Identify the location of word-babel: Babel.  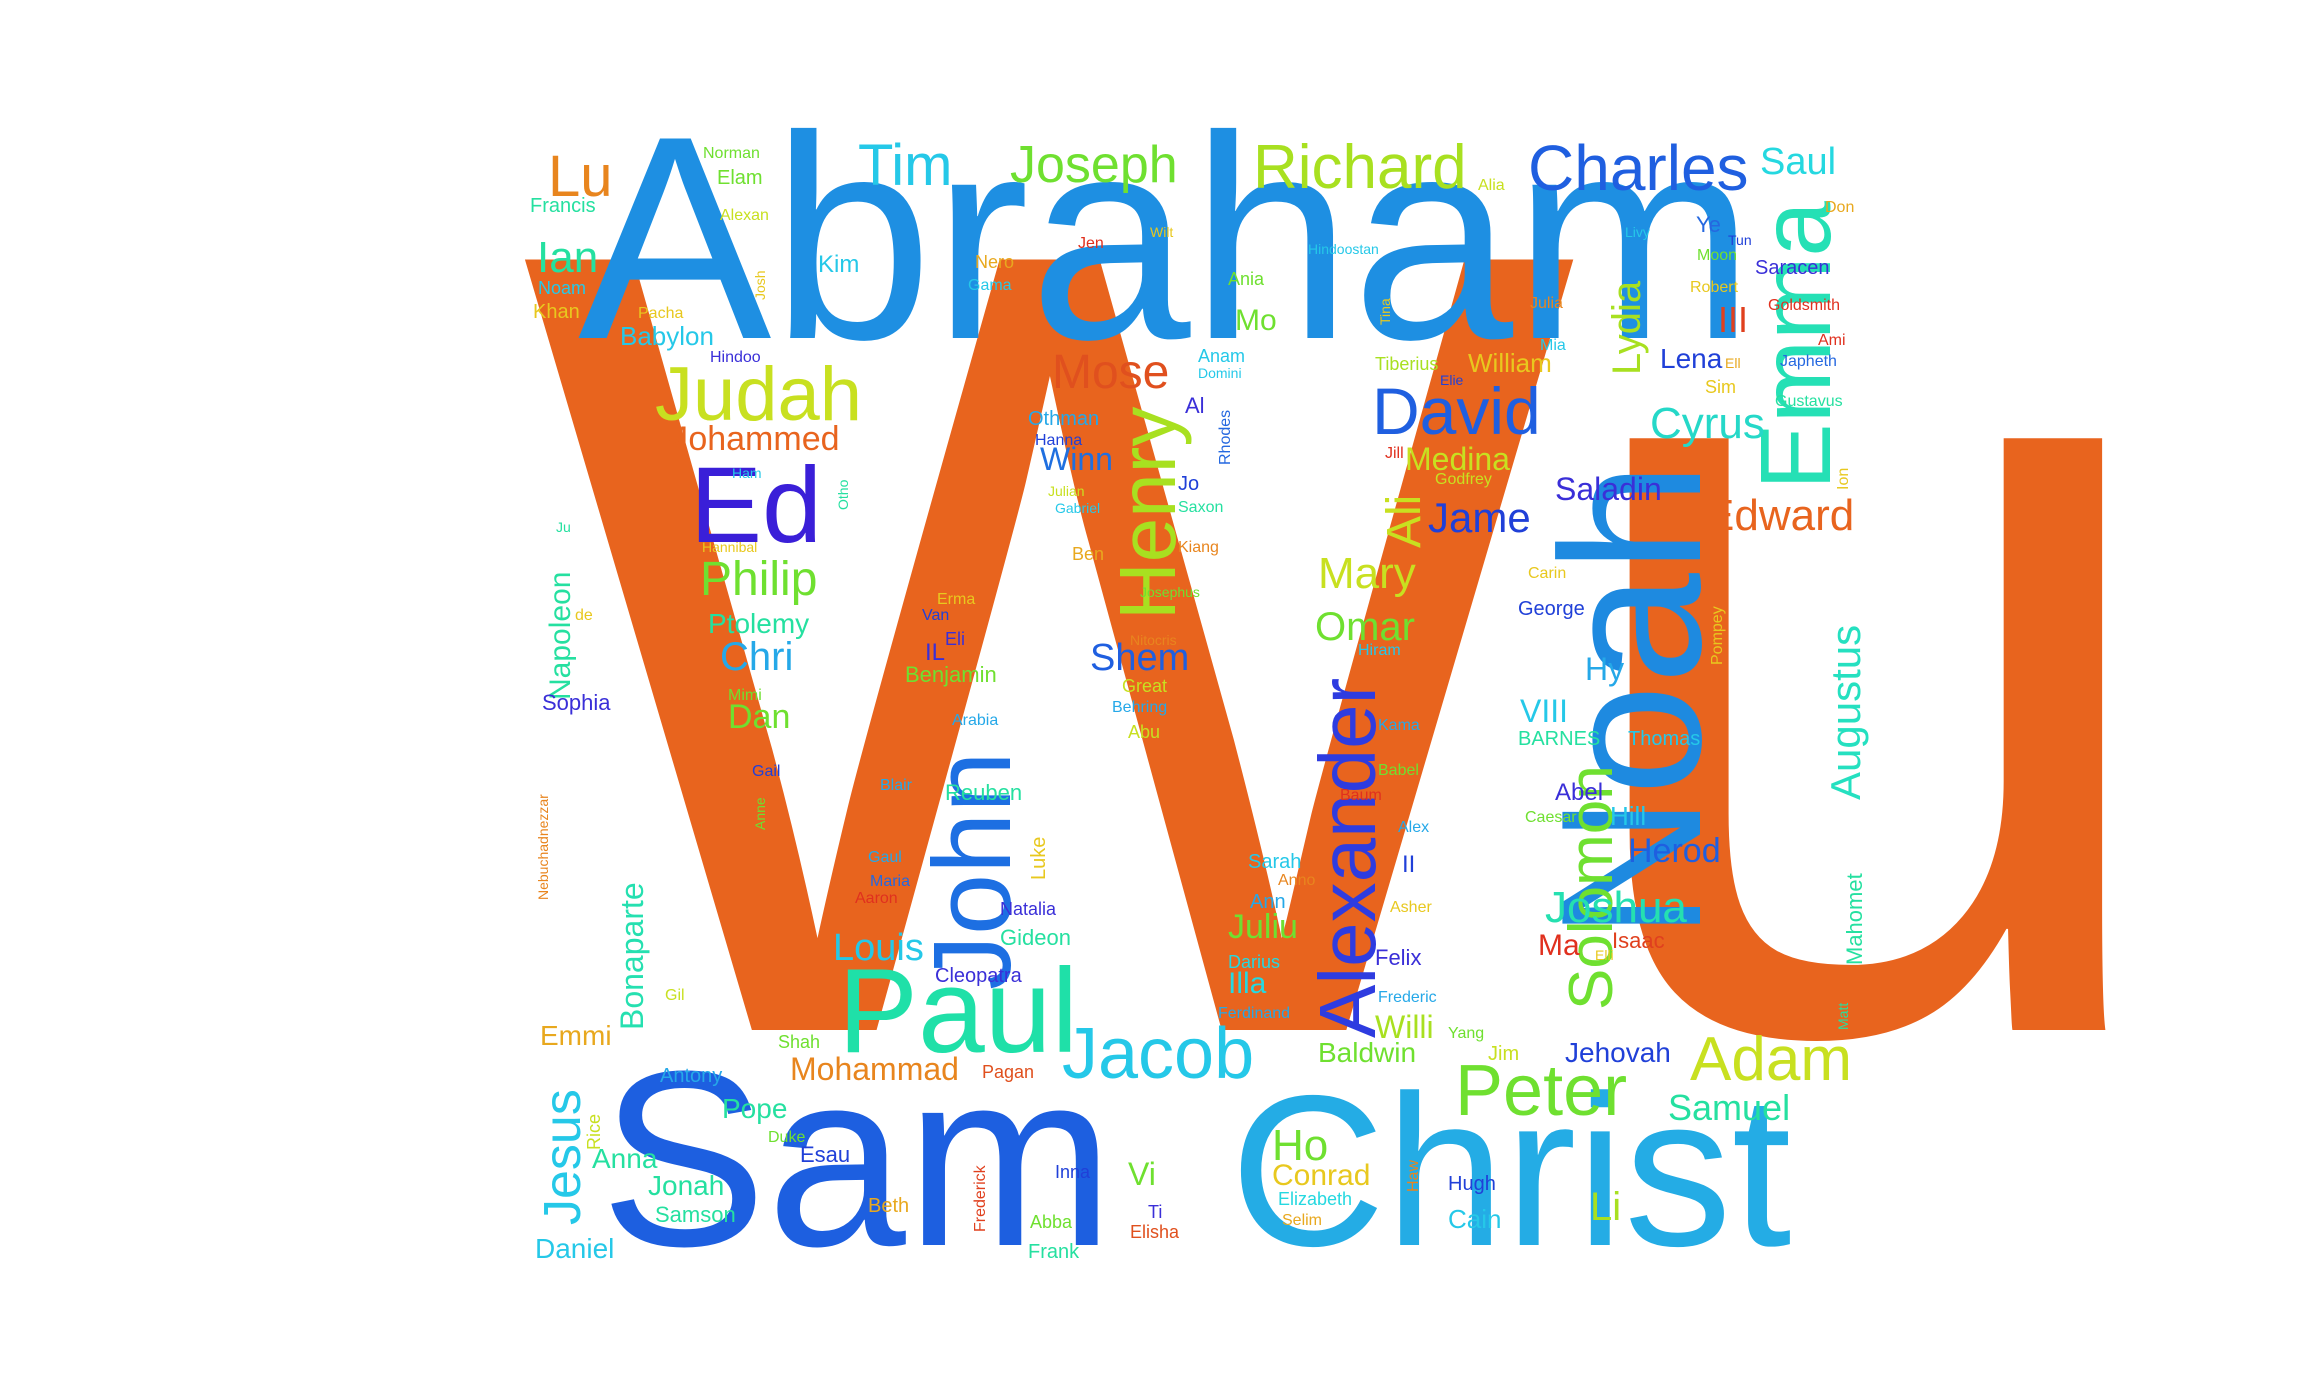
(1398, 770).